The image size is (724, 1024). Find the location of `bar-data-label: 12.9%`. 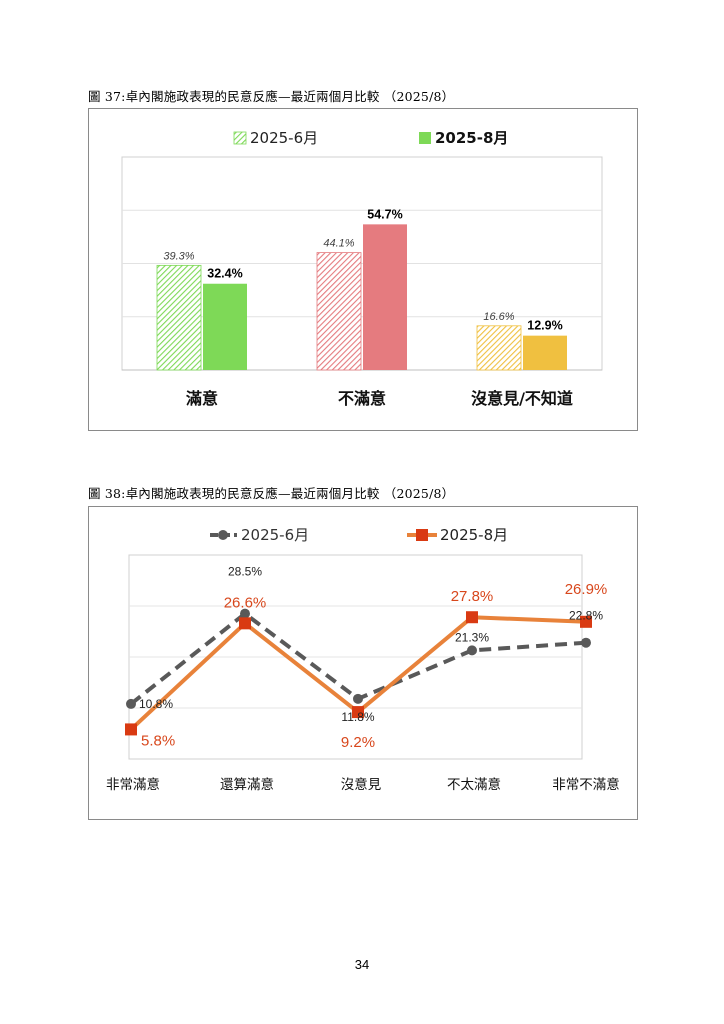

bar-data-label: 12.9% is located at coordinates (544, 326).